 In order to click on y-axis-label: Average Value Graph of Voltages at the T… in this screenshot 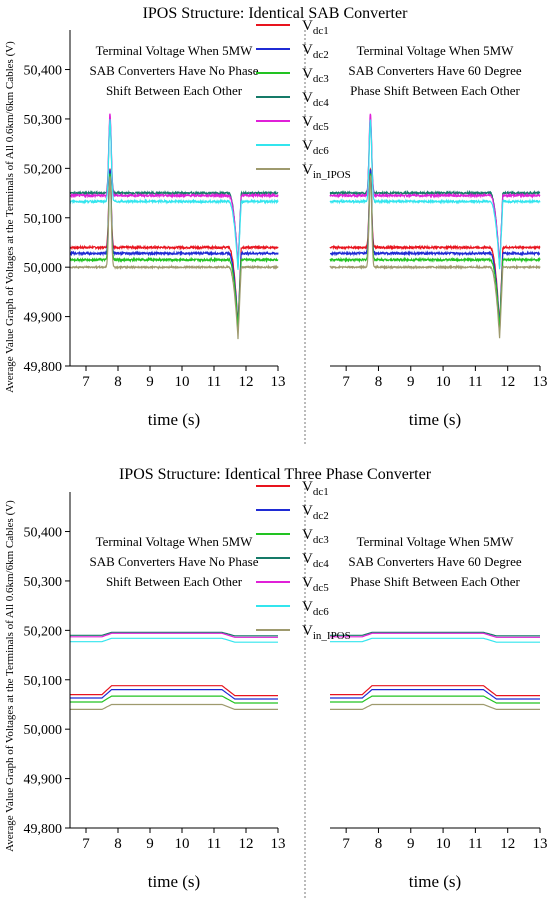, I will do `click(10, 217)`.